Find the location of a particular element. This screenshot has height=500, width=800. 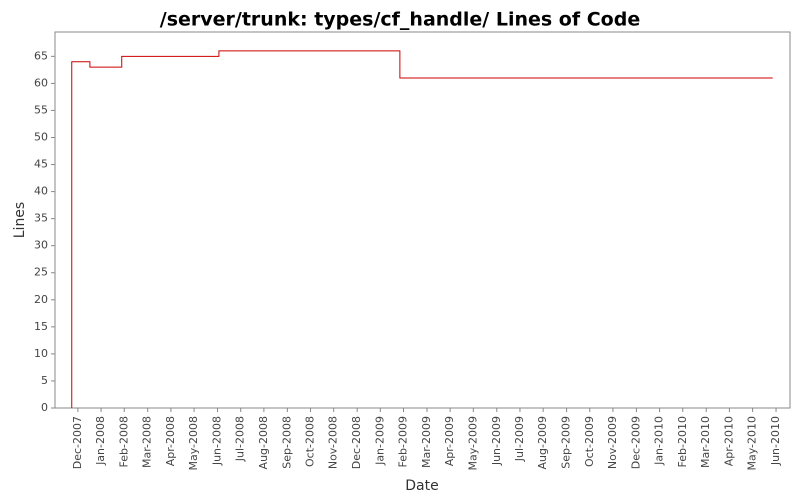

y-tick-label: 15 is located at coordinates (41, 326).